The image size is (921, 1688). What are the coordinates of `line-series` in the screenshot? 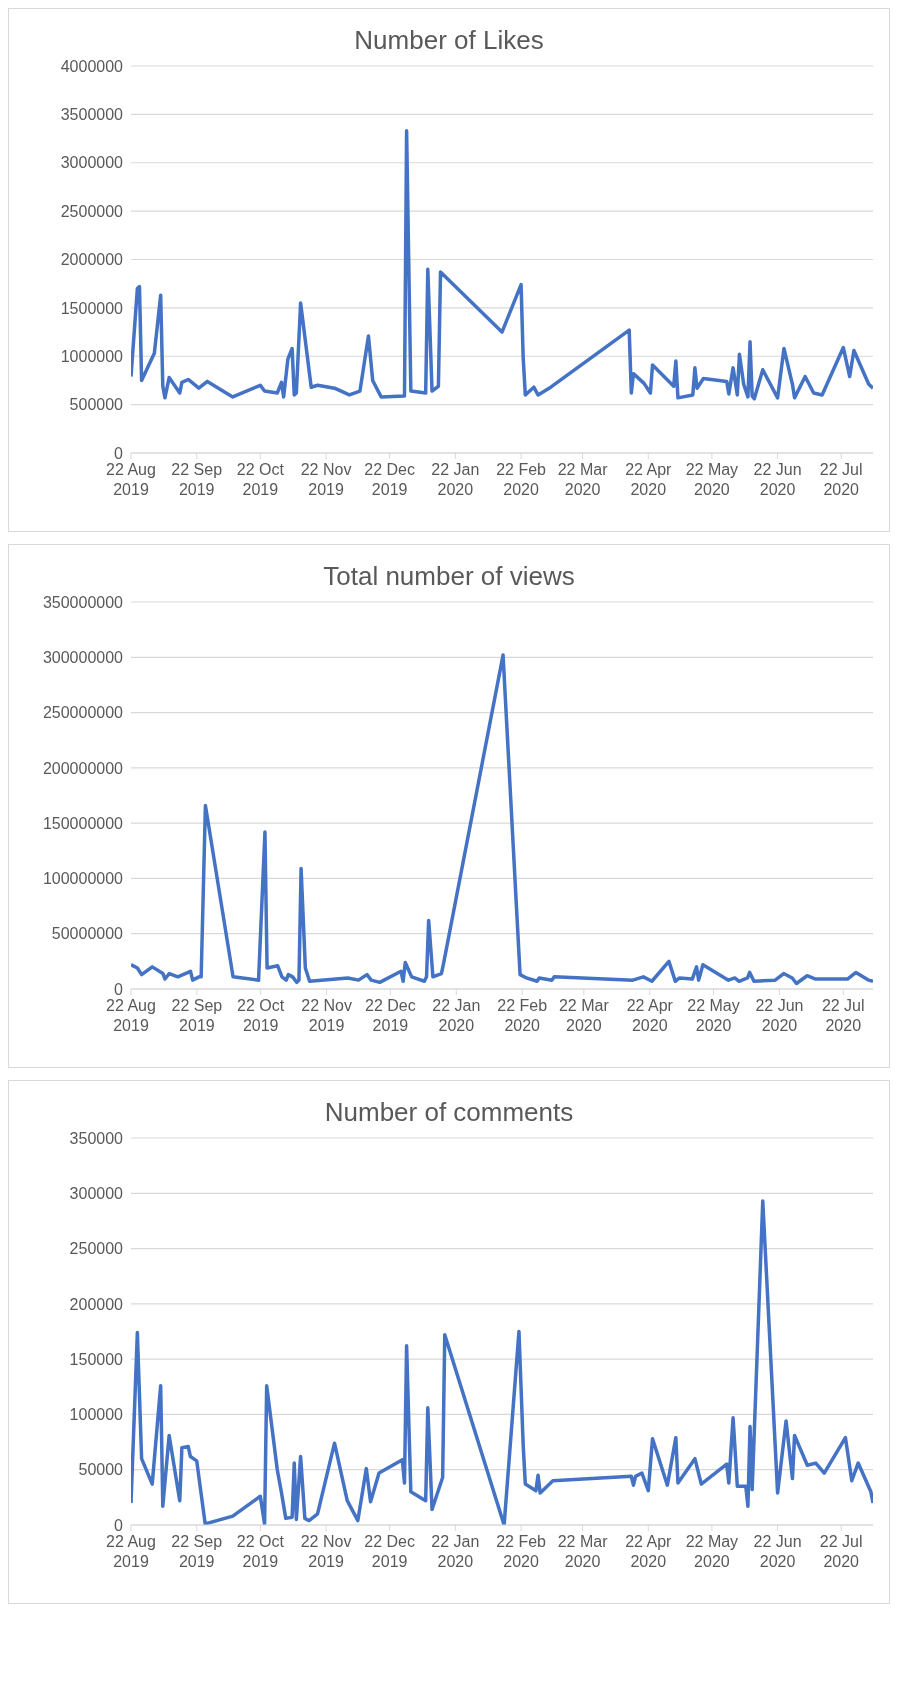 It's located at (502, 265).